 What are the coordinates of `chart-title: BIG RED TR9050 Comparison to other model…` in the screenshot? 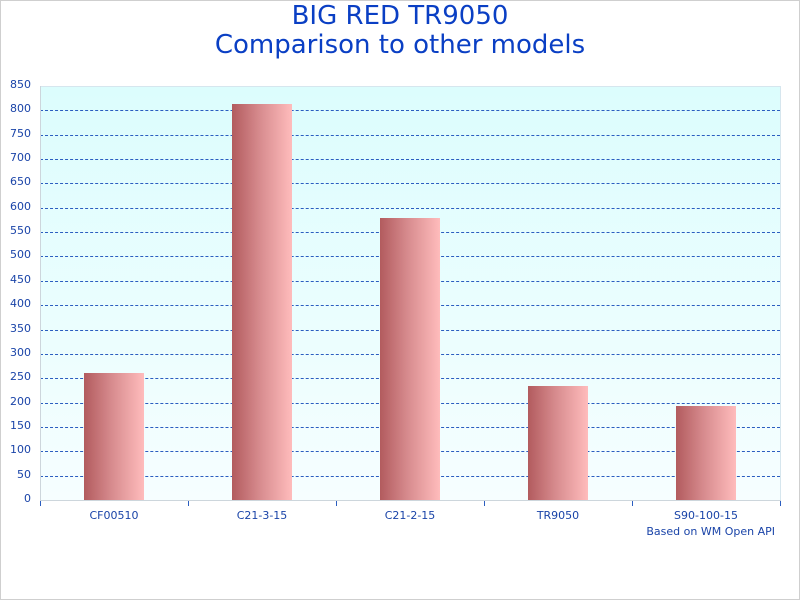 It's located at (400, 31).